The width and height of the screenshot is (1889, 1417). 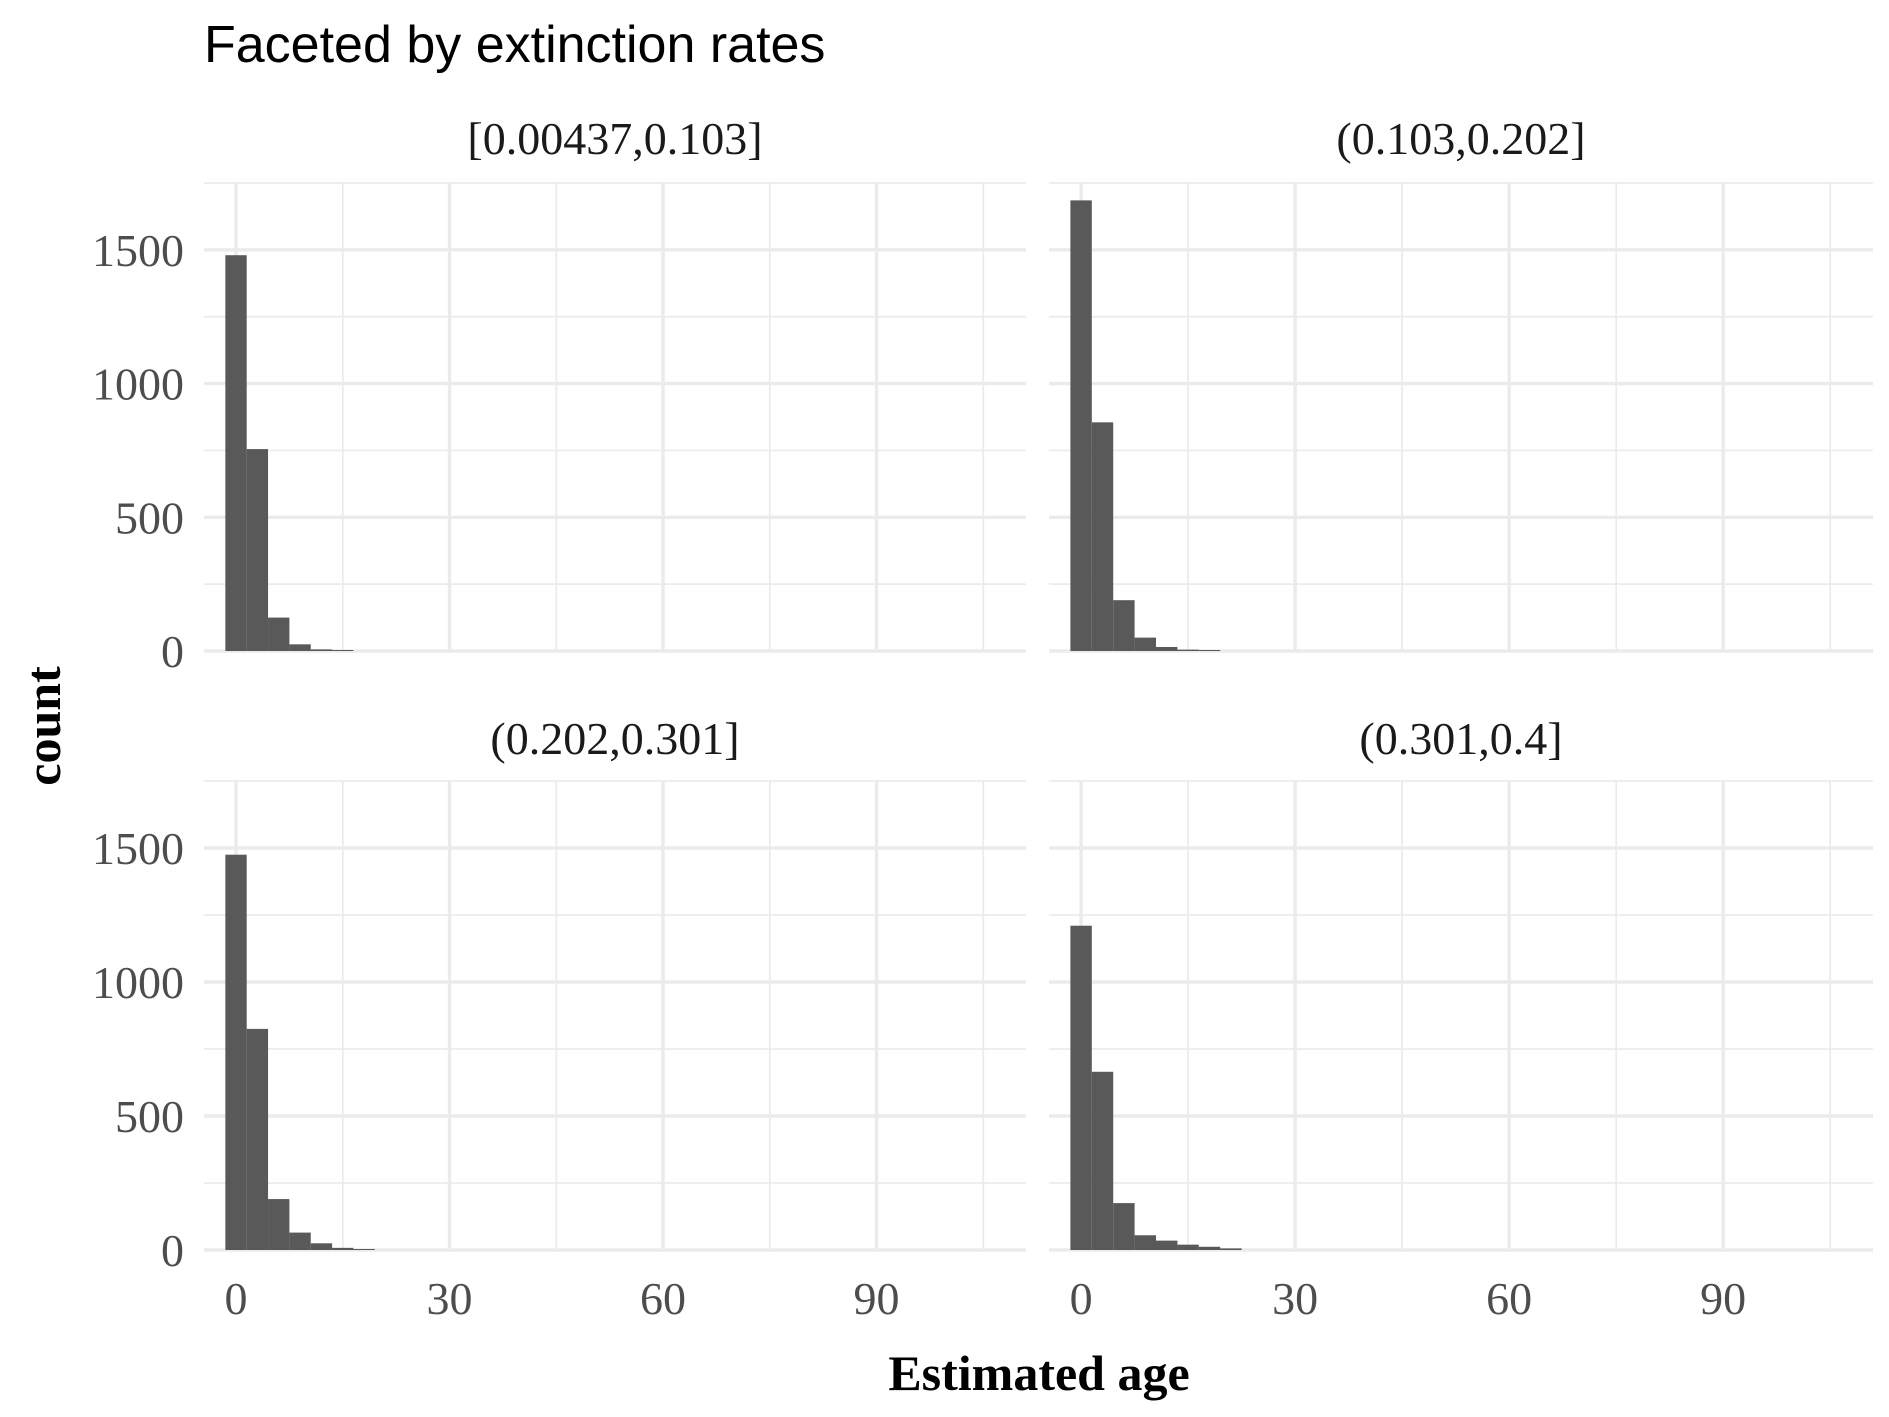 What do you see at coordinates (514, 45) in the screenshot?
I see `chart-title: Faceted by extinction rates` at bounding box center [514, 45].